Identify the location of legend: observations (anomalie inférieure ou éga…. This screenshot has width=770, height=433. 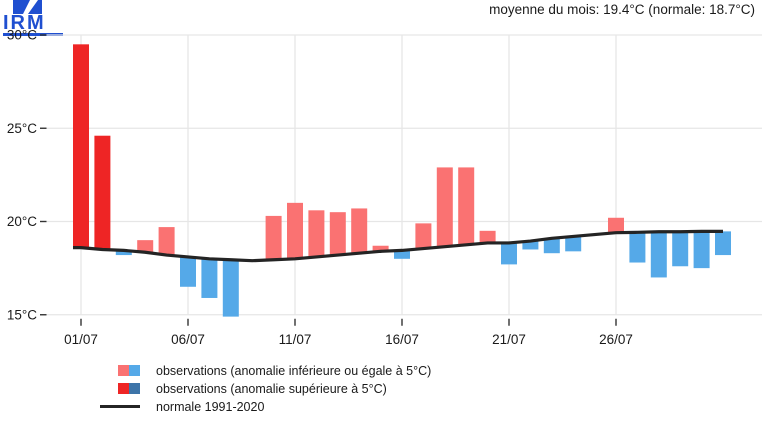
(265, 388).